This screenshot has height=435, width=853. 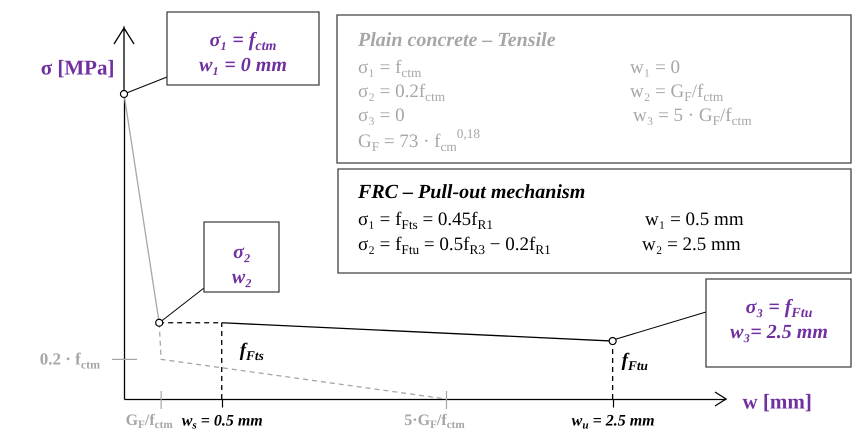 What do you see at coordinates (381, 115) in the screenshot?
I see `annotation: σ₃ = 0` at bounding box center [381, 115].